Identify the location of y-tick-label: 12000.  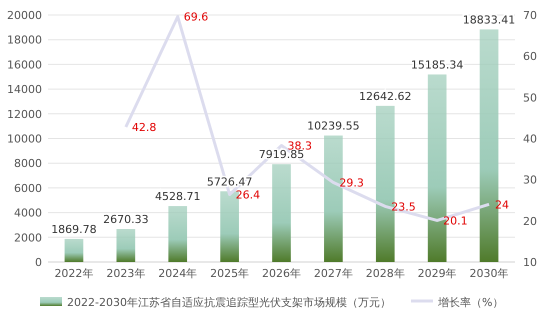
(24, 114).